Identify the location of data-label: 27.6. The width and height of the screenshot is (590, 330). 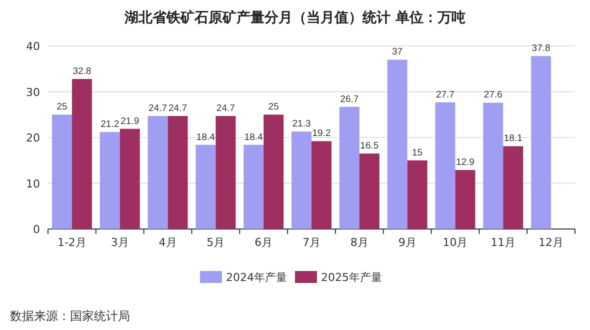
(493, 95).